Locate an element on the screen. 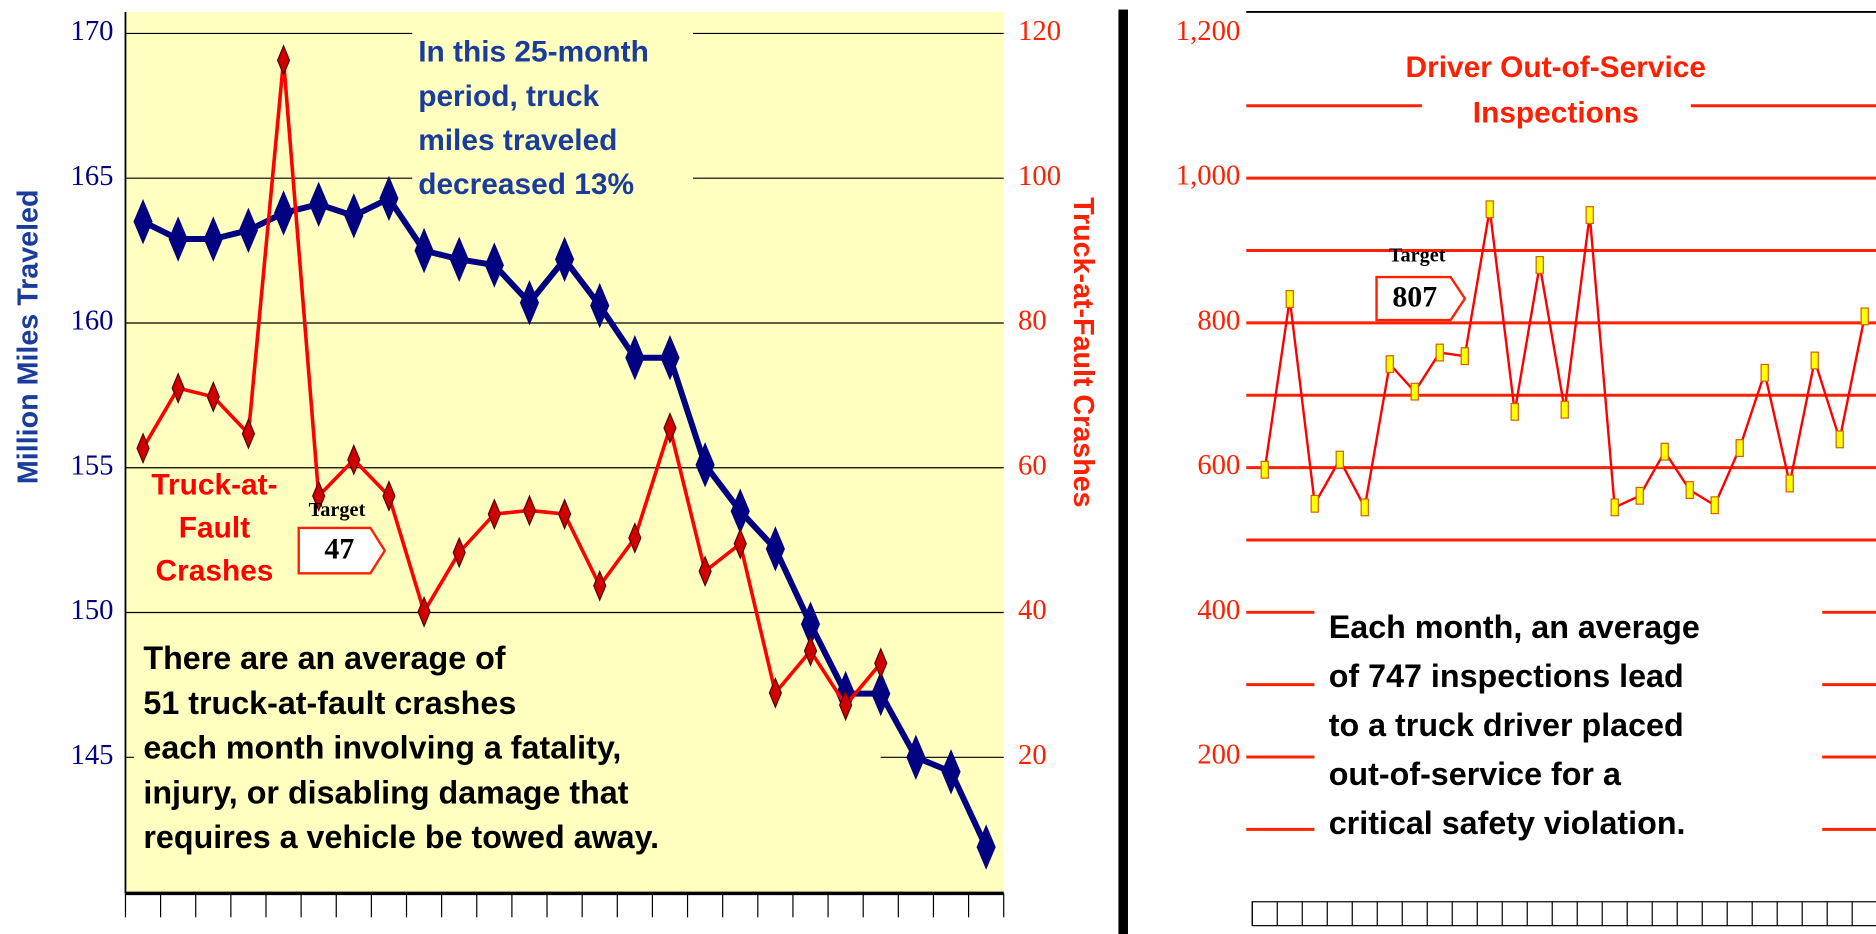 The image size is (1876, 934). y2-axis-label: Truck-at-Fault Crashes is located at coordinates (1083, 352).